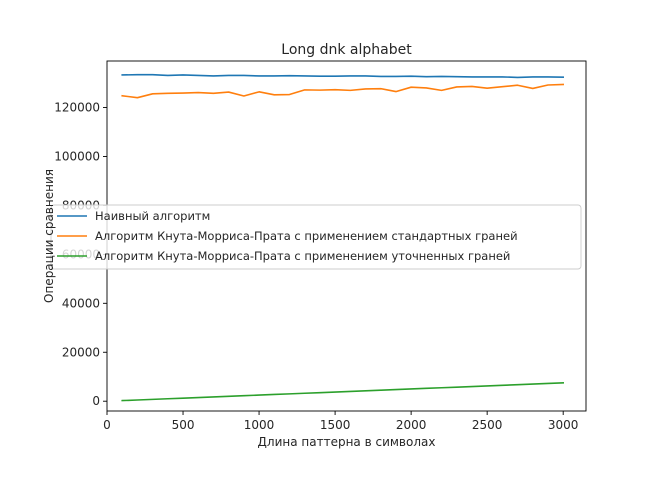 This screenshot has width=648, height=484. I want to click on x-tick-label: 0, so click(107, 425).